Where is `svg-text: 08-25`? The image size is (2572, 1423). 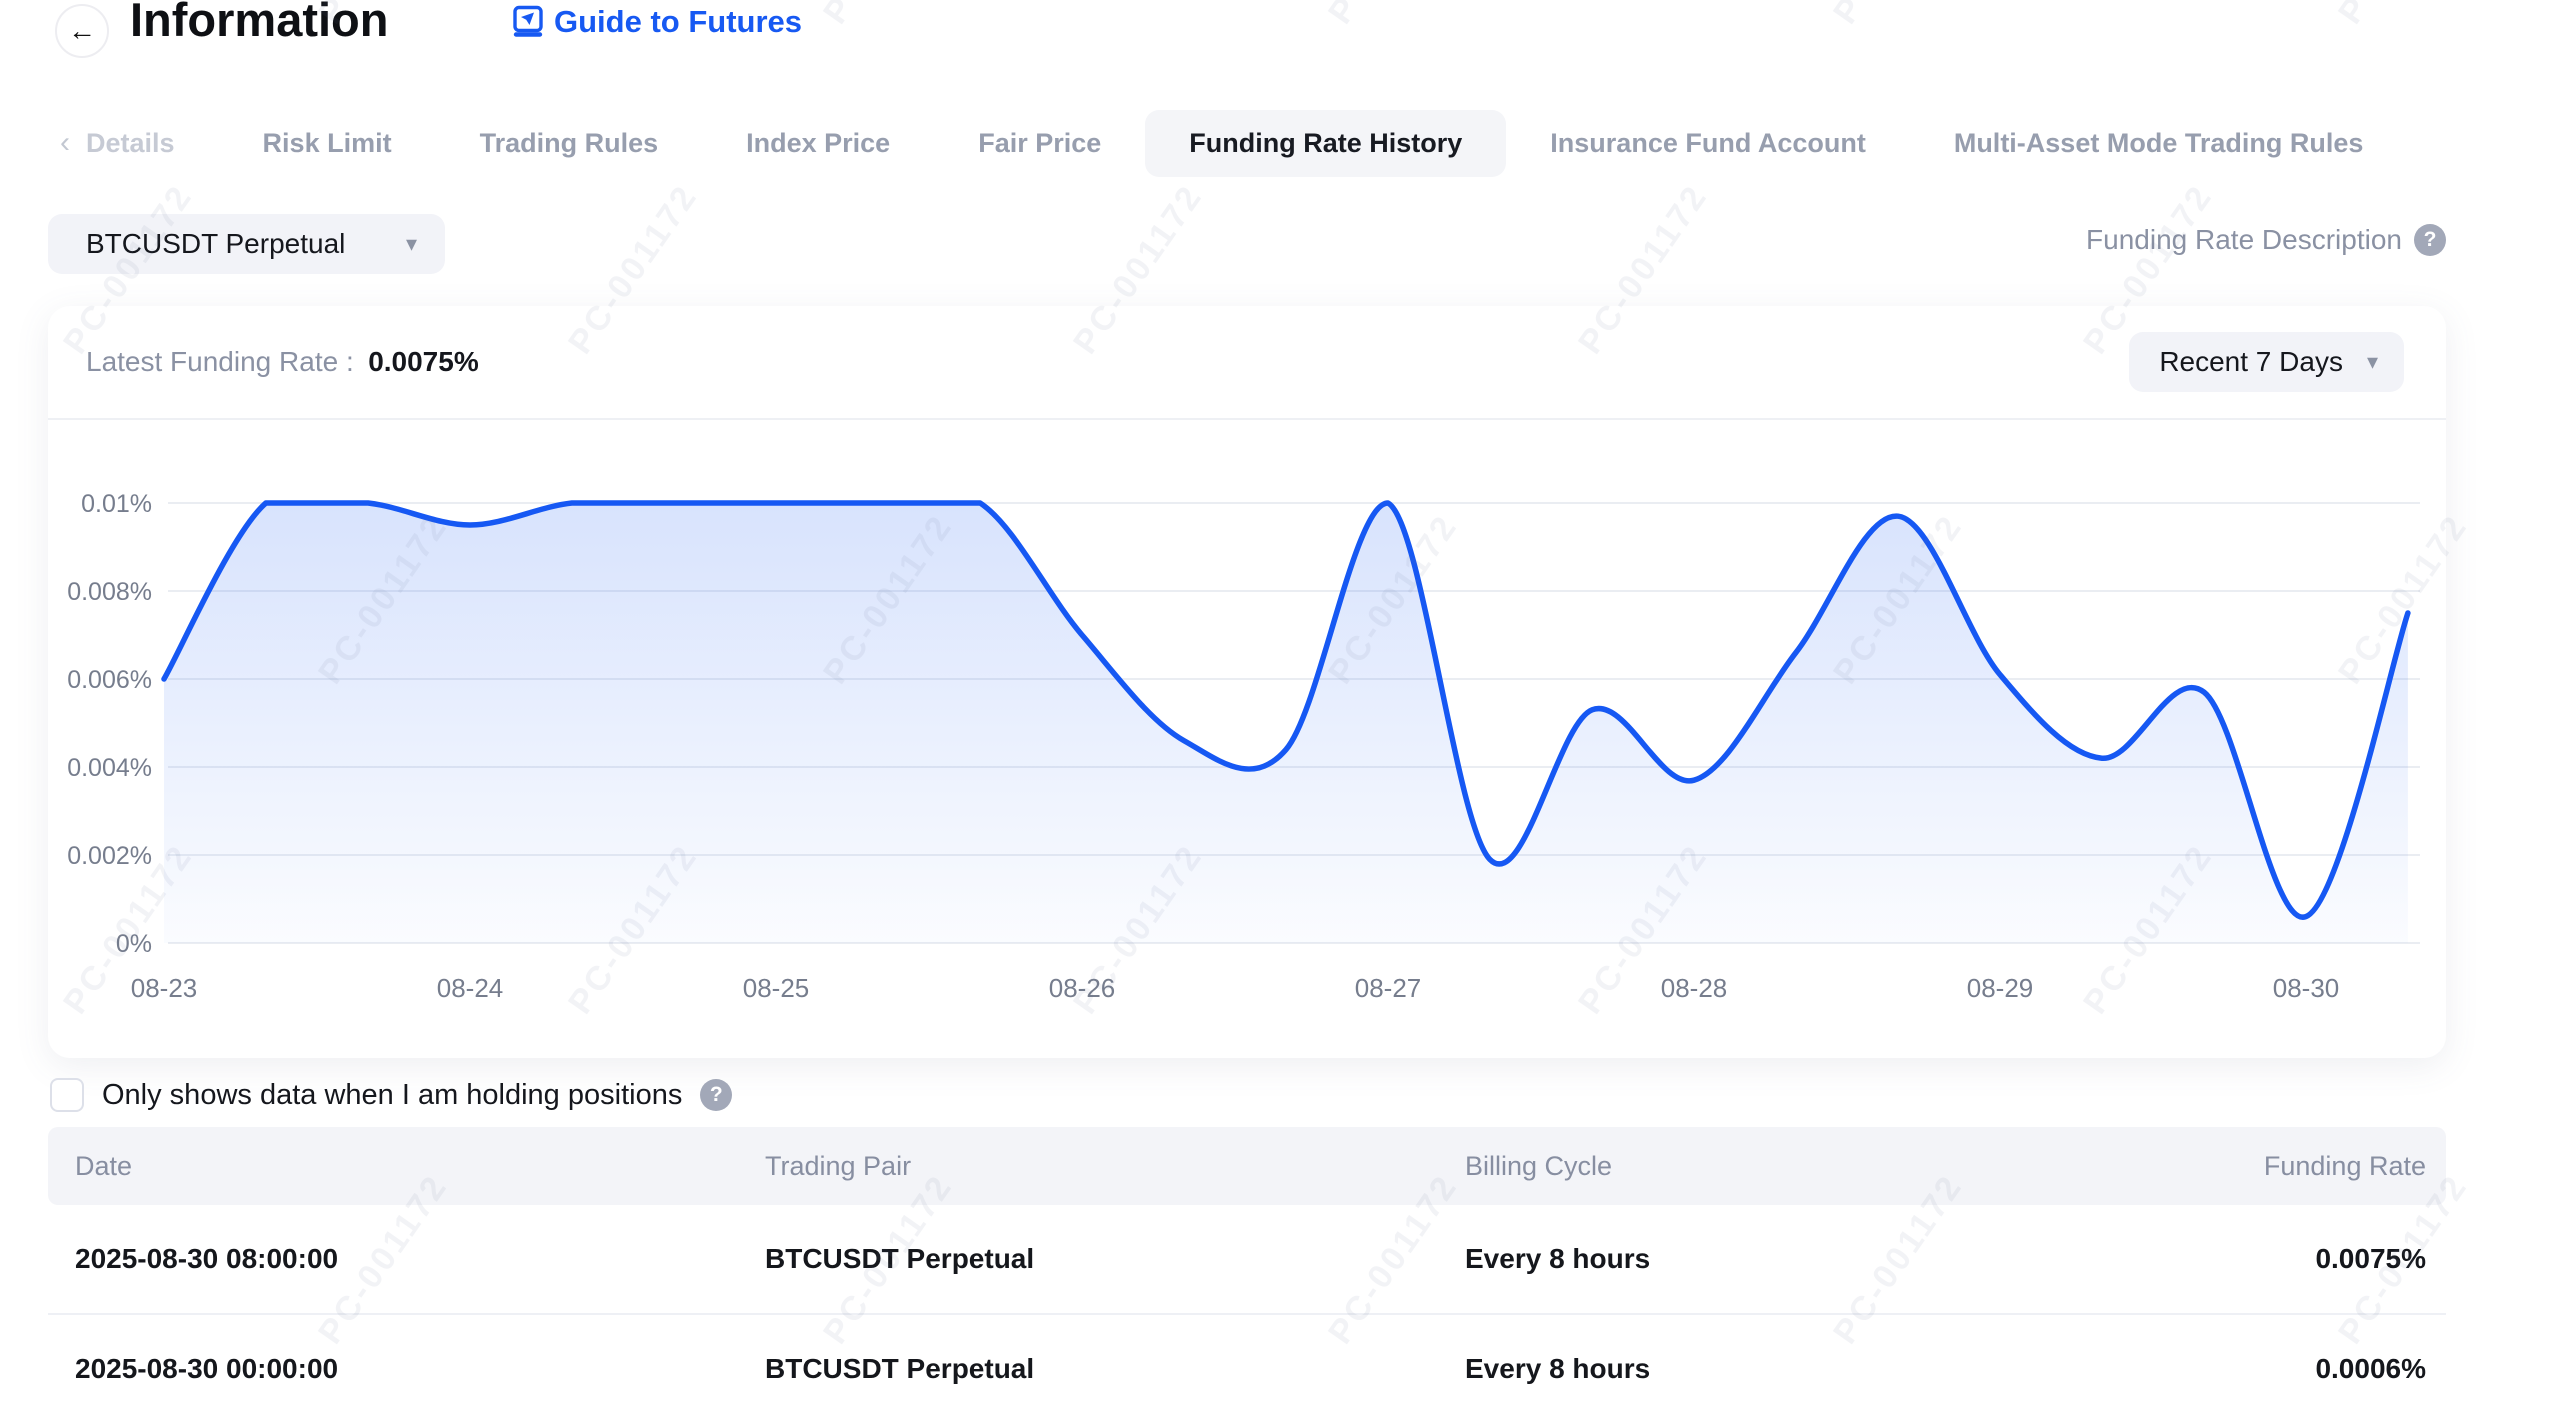
svg-text: 08-25 is located at coordinates (776, 988).